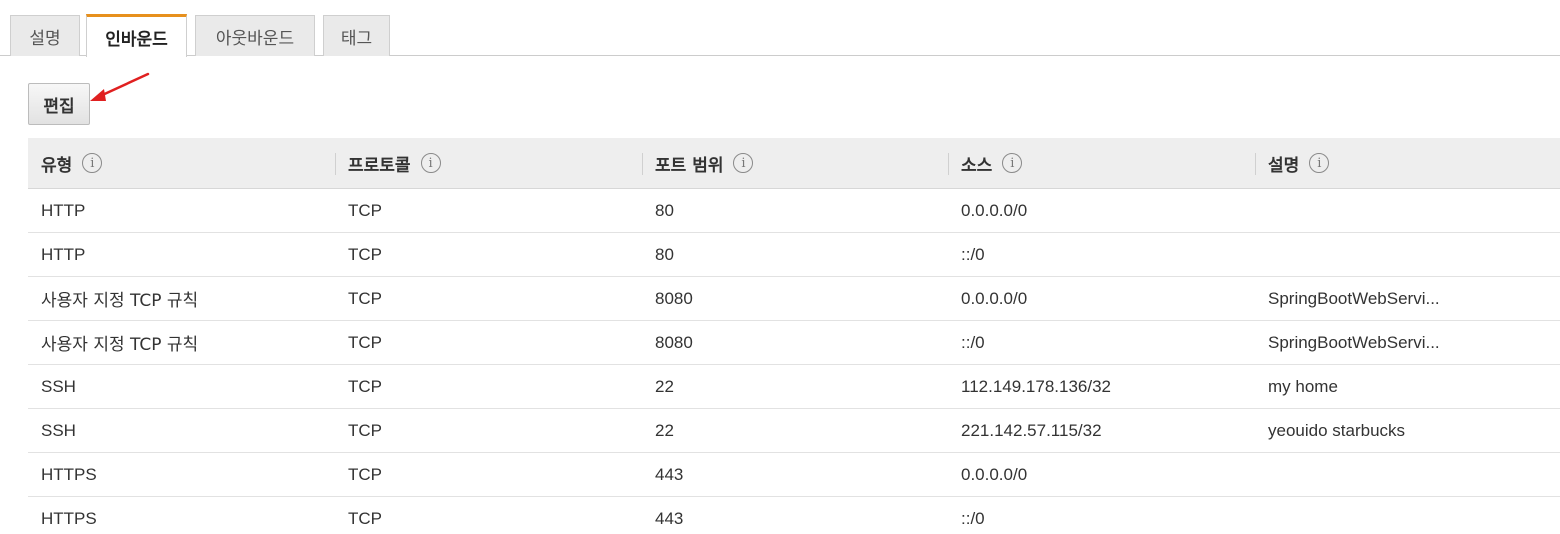  Describe the element at coordinates (1407, 163) in the screenshot. I see `column-header-description: 설명 i` at that location.